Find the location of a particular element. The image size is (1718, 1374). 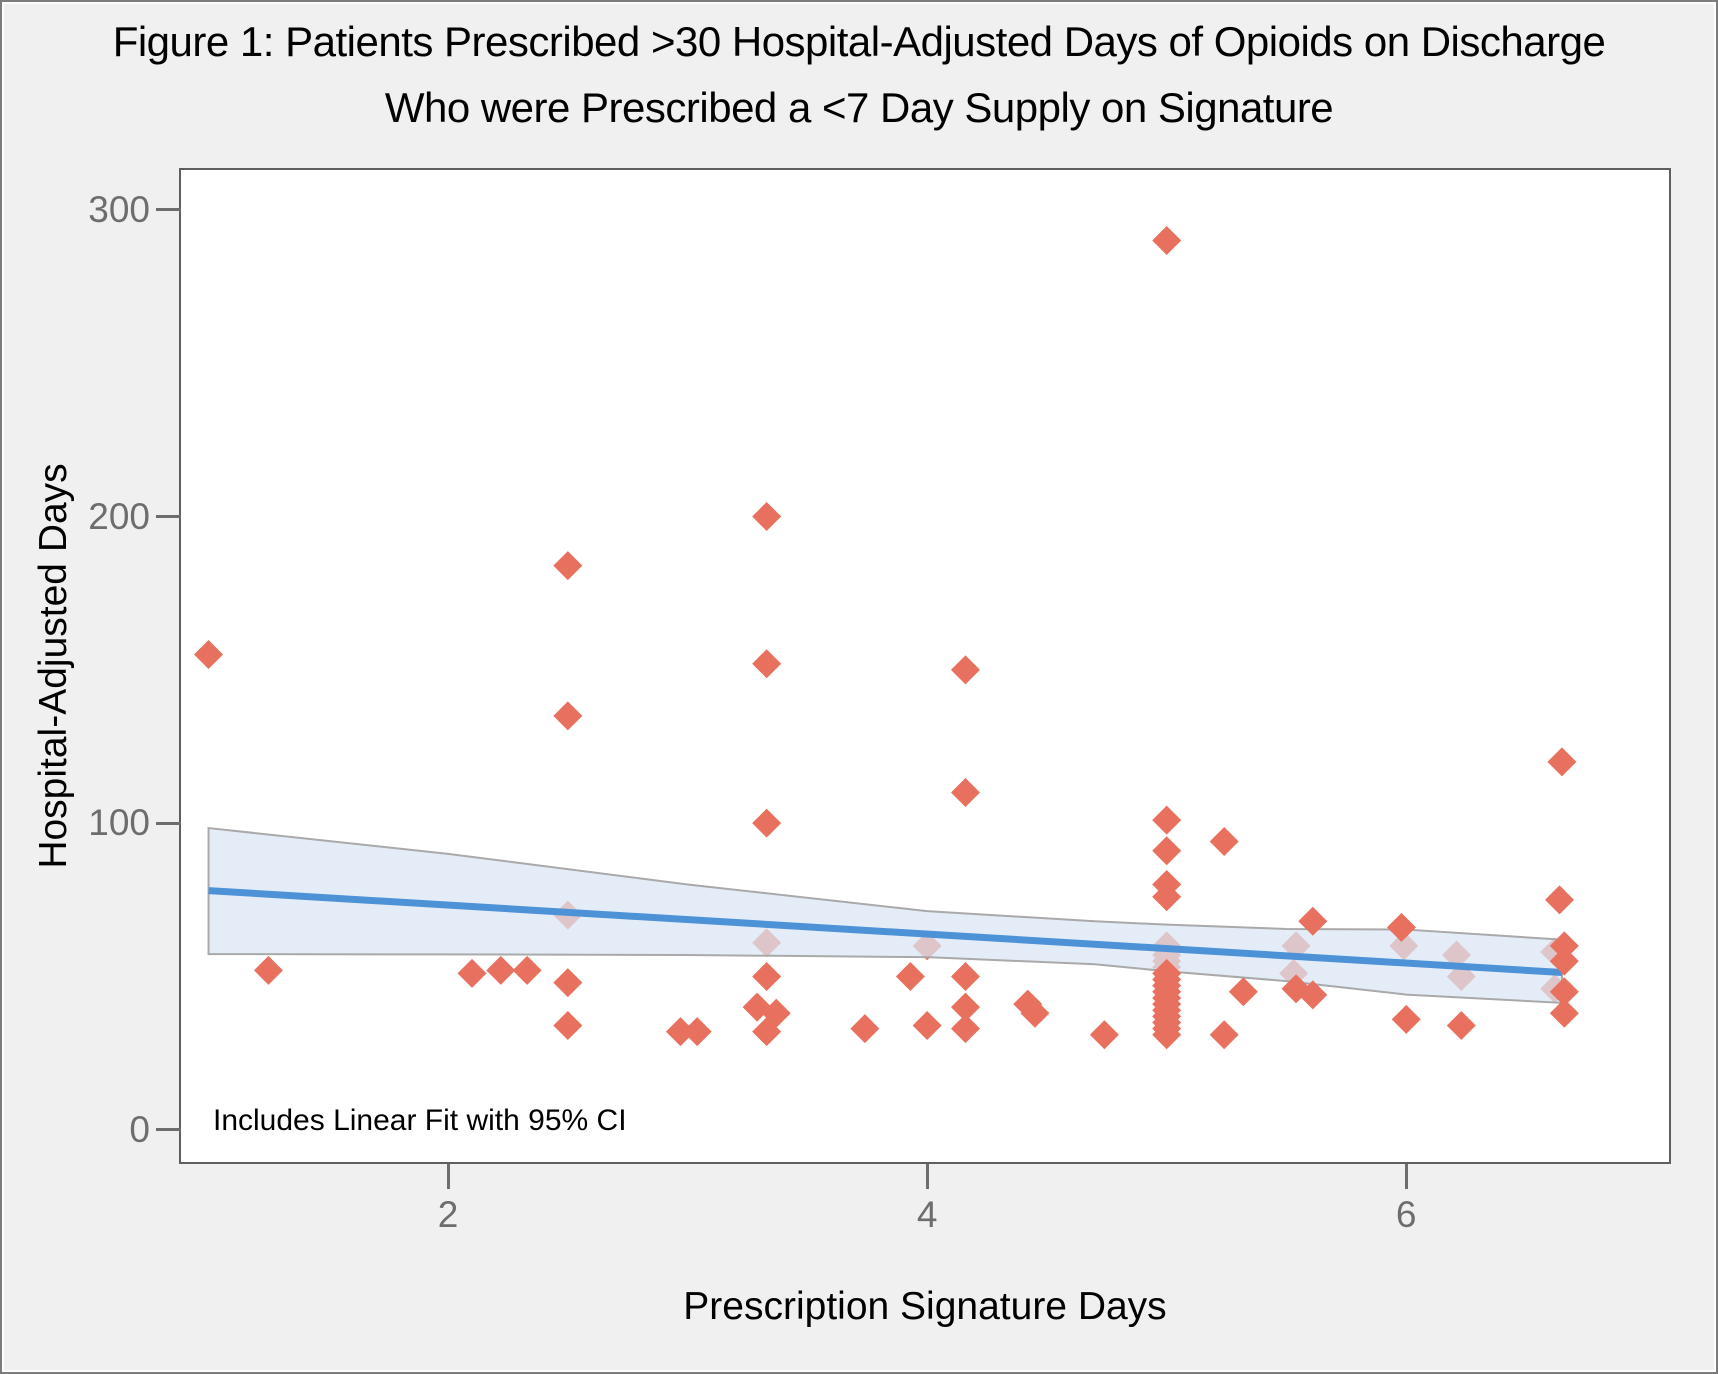

confidence-band is located at coordinates (885, 915).